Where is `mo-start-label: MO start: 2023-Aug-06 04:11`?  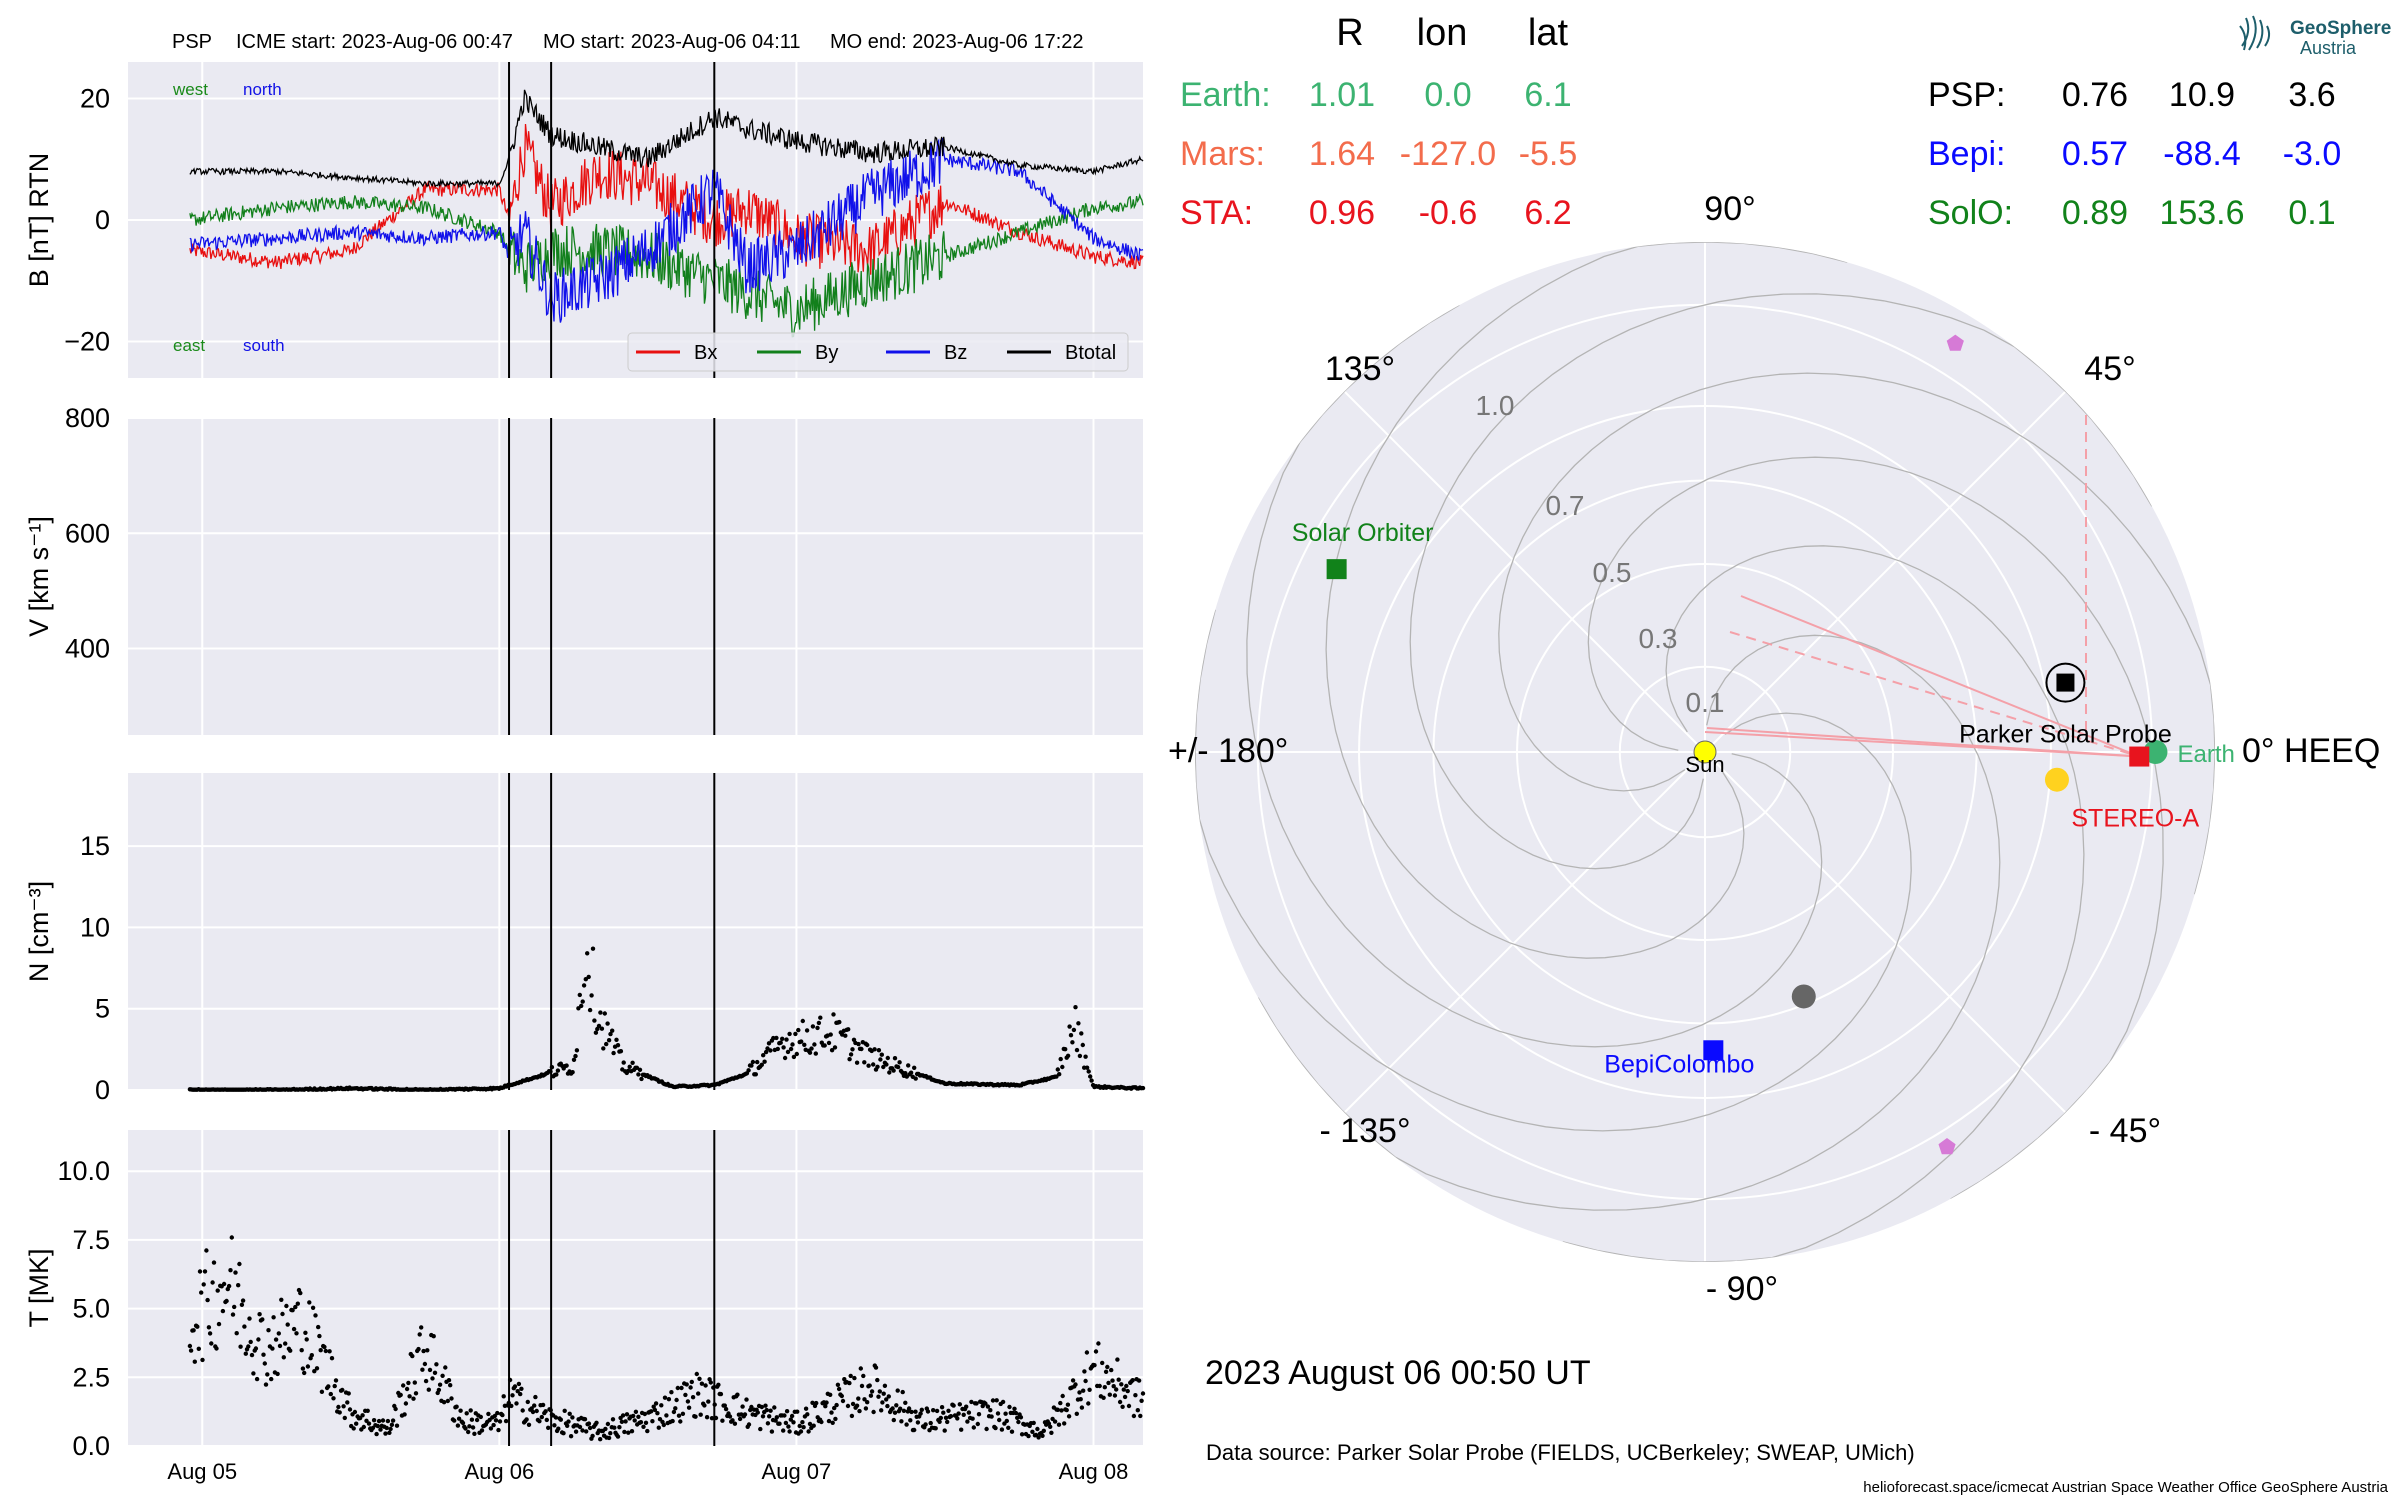
mo-start-label: MO start: 2023-Aug-06 04:11 is located at coordinates (672, 42).